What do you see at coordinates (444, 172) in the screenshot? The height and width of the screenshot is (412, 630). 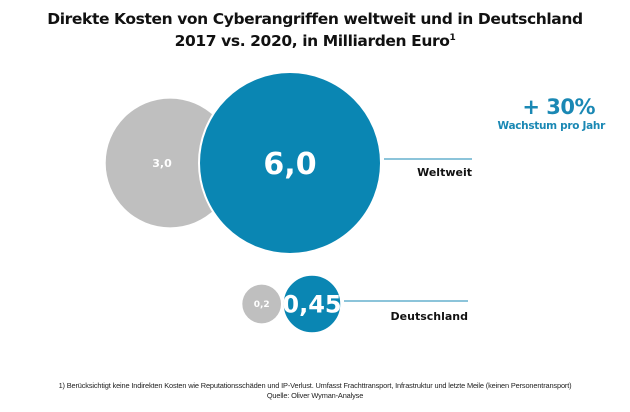 I see `group-label-weltweit: Weltweit` at bounding box center [444, 172].